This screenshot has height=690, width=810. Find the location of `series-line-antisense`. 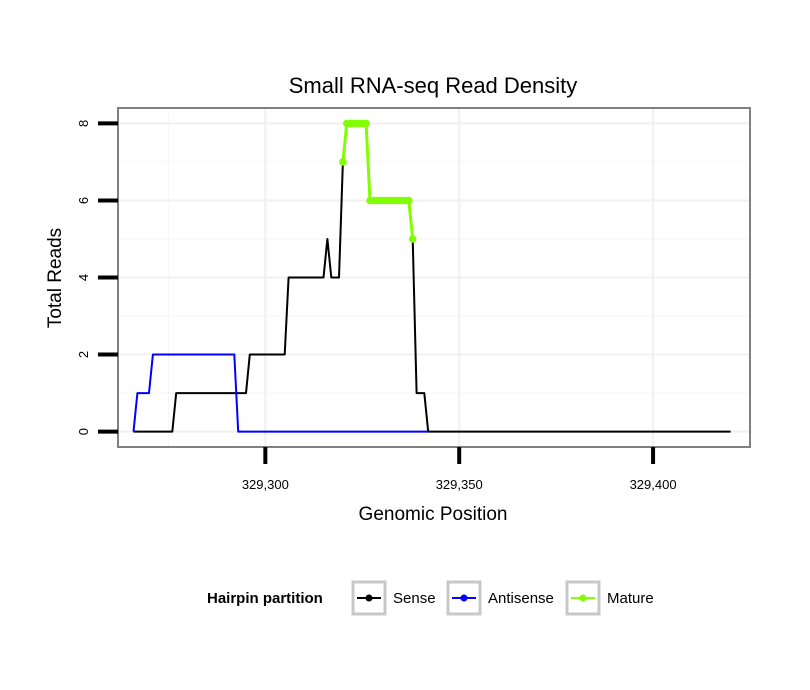

series-line-antisense is located at coordinates (280, 393).